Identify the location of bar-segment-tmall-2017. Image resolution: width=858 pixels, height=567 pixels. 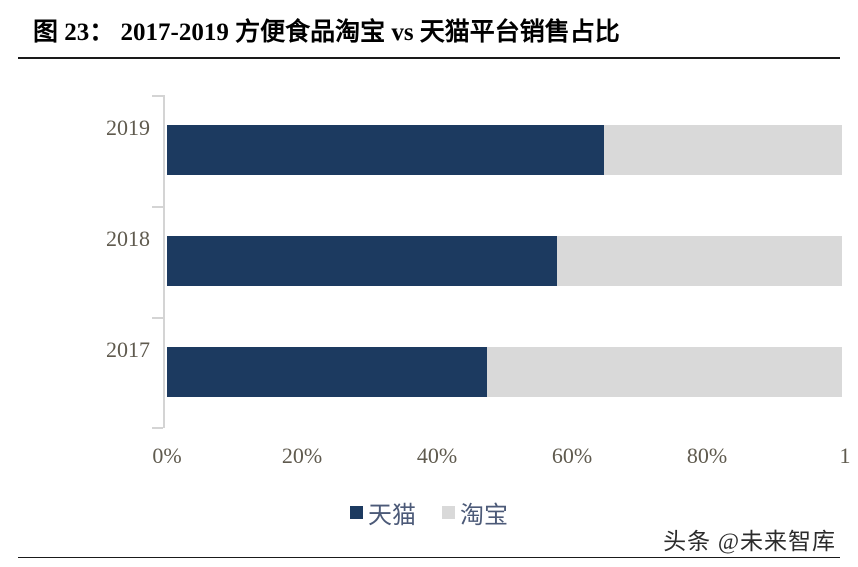
(327, 372).